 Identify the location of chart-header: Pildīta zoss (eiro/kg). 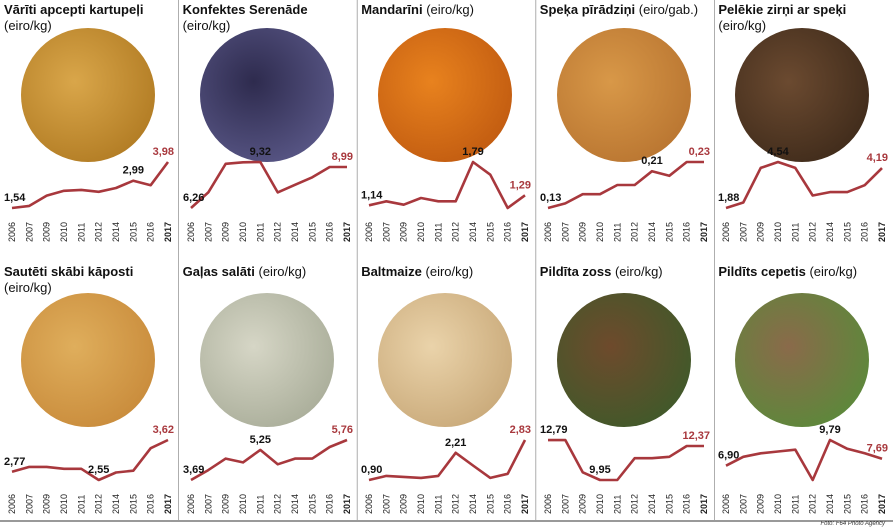
(625, 272).